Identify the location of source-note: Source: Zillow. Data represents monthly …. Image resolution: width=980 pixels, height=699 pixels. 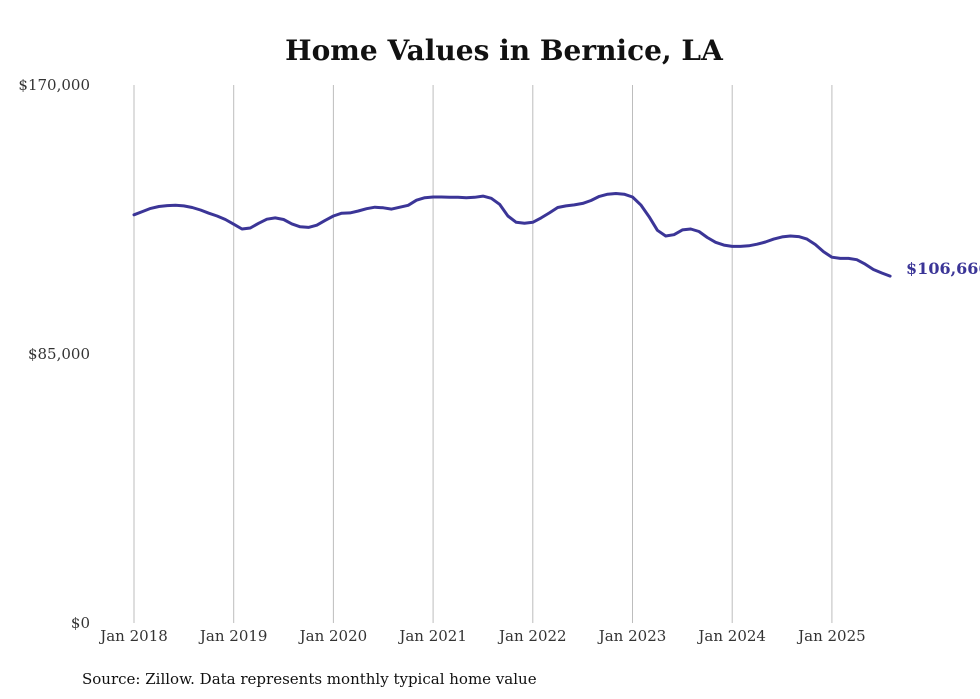
(309, 679).